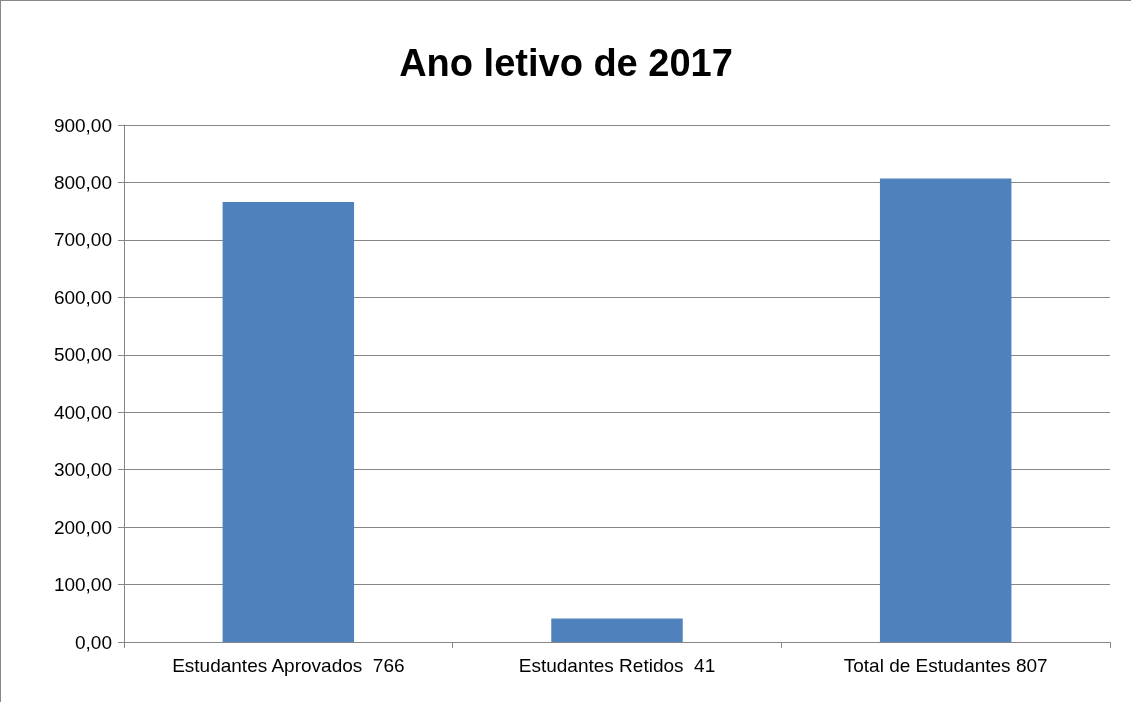  What do you see at coordinates (82, 240) in the screenshot?
I see `y-tick-label: 700,00` at bounding box center [82, 240].